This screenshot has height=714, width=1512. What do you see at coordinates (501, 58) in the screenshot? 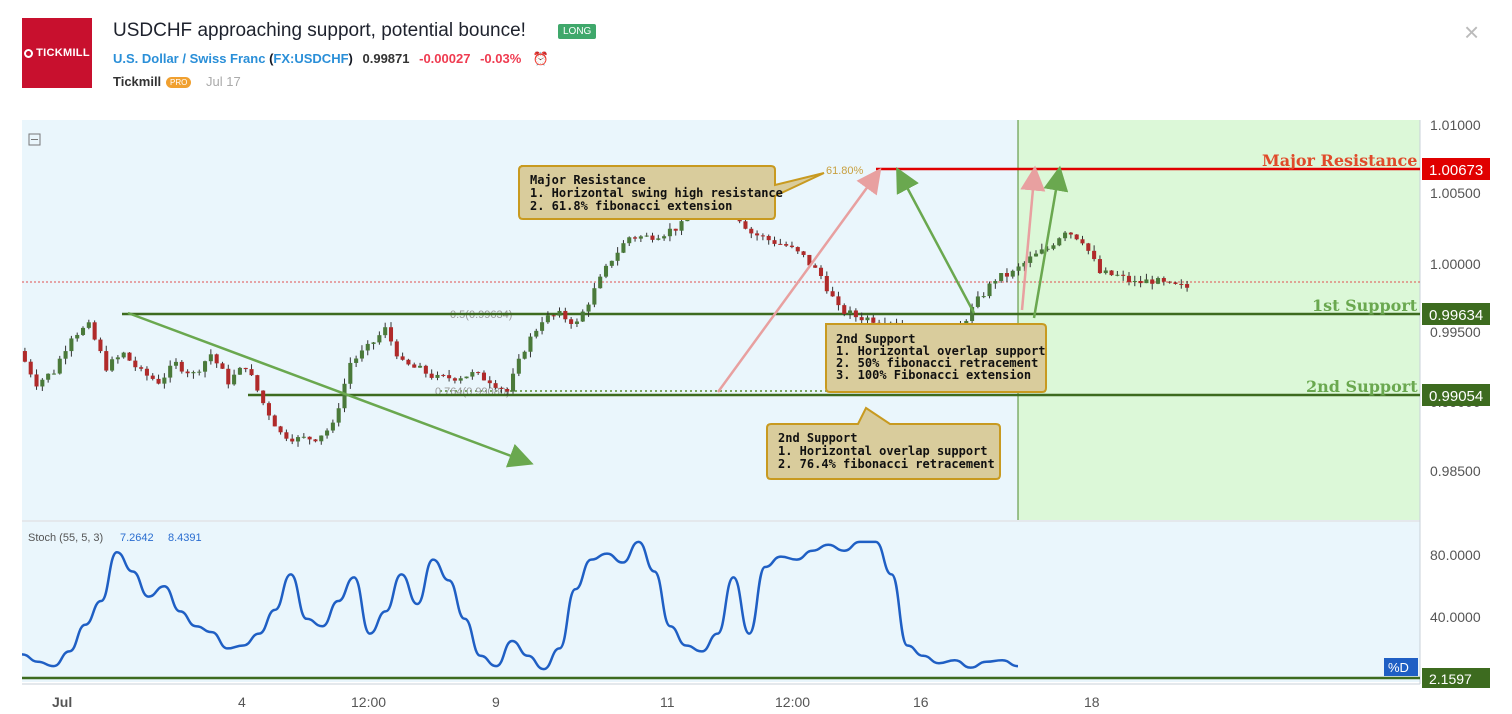
I see `price-change-pct: -0.03%` at bounding box center [501, 58].